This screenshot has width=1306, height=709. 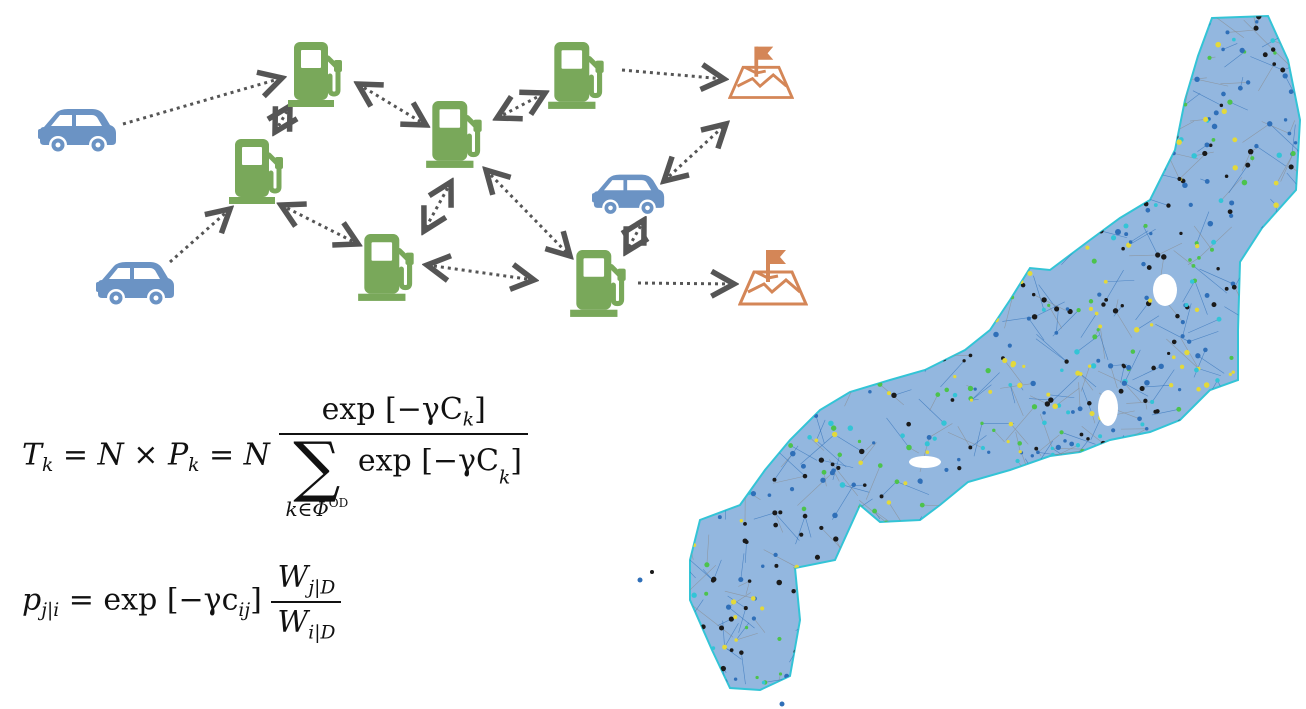 I want to click on eq1-num-sub: k, so click(x=468, y=420).